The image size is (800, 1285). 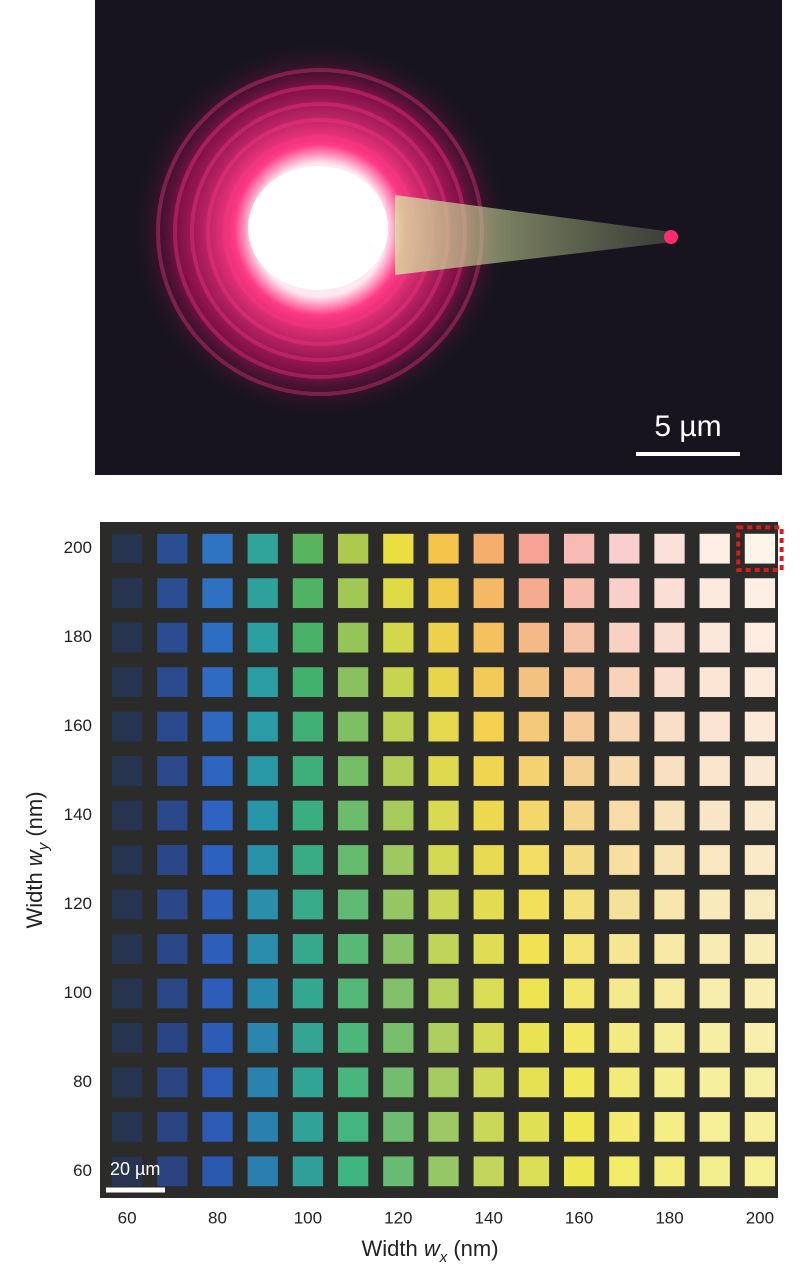 What do you see at coordinates (78, 814) in the screenshot?
I see `y-tick-label: 140` at bounding box center [78, 814].